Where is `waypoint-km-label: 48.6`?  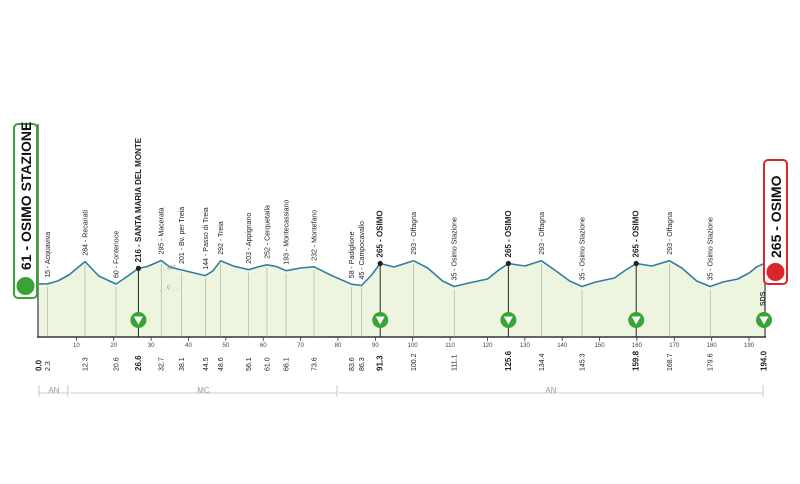 waypoint-km-label: 48.6 is located at coordinates (221, 364).